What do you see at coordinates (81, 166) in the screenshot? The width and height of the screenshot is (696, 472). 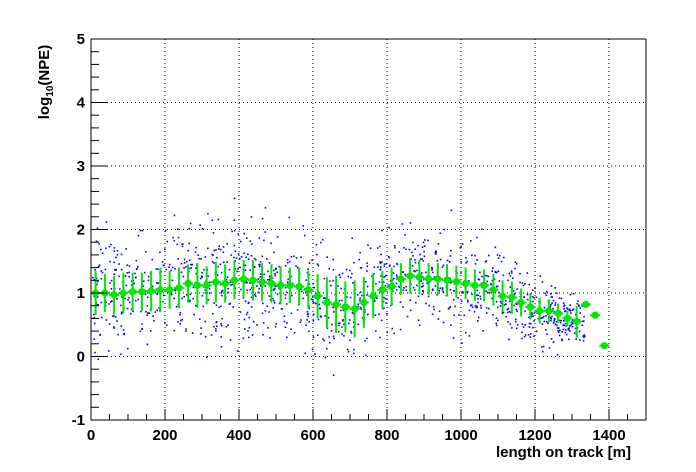 I see `y-tick-label: 3` at bounding box center [81, 166].